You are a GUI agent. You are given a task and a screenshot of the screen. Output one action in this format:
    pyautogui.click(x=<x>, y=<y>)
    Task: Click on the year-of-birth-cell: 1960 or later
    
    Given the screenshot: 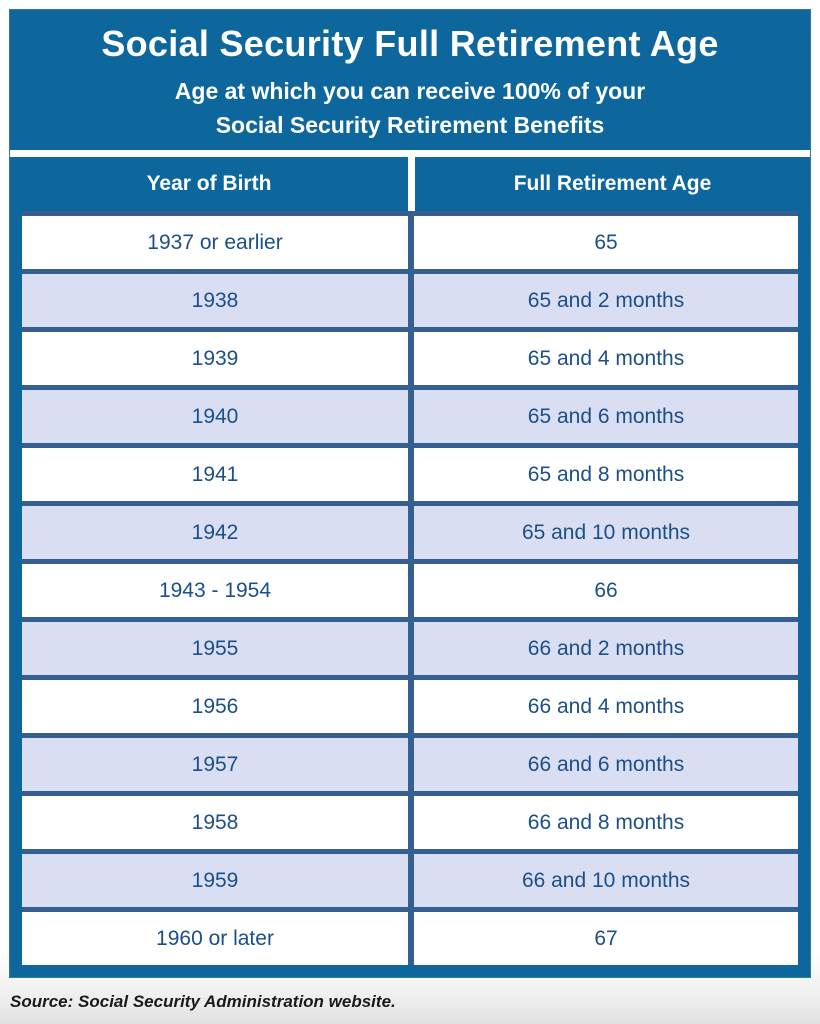 What is the action you would take?
    pyautogui.click(x=215, y=938)
    